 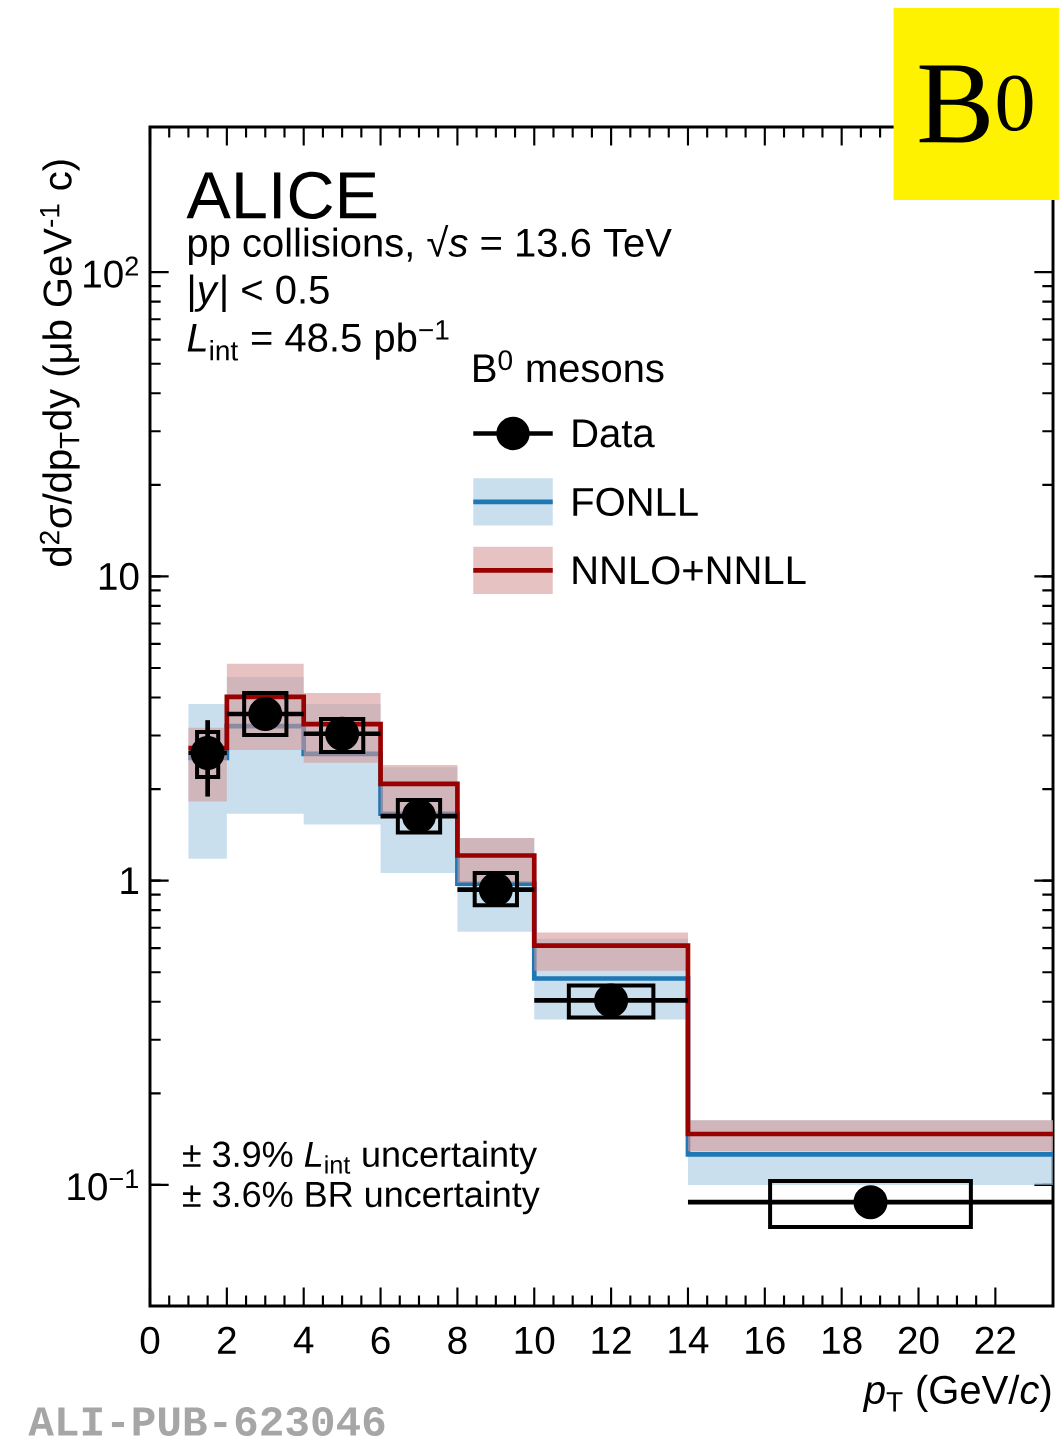 I want to click on x-tick-label: 18, so click(x=842, y=1340).